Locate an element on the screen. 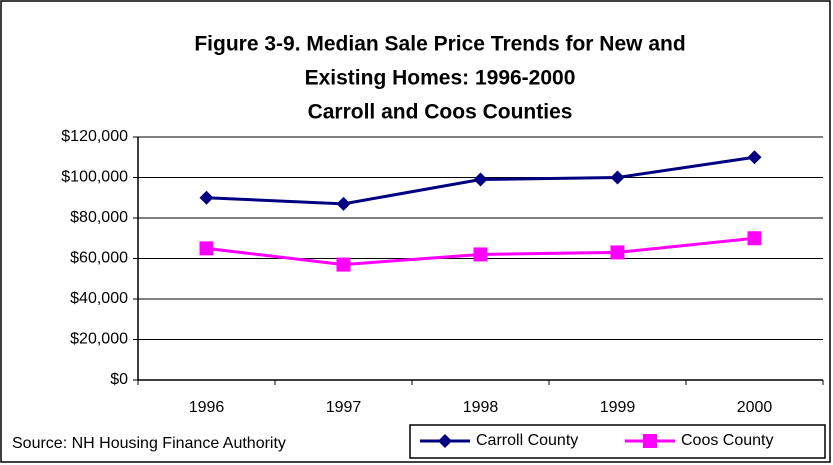  y-tick-label: $40,000 is located at coordinates (99, 298).